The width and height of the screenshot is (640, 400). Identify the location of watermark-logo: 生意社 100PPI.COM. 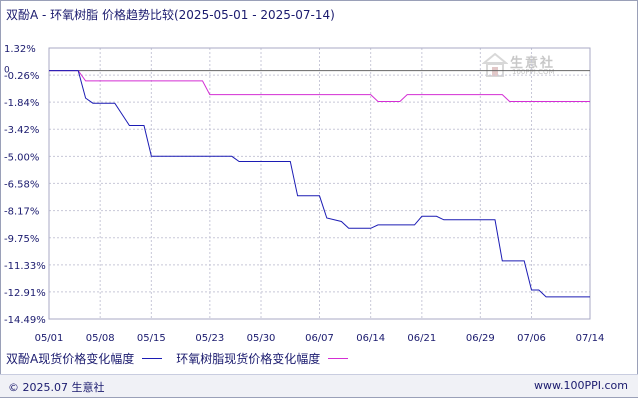
(531, 65).